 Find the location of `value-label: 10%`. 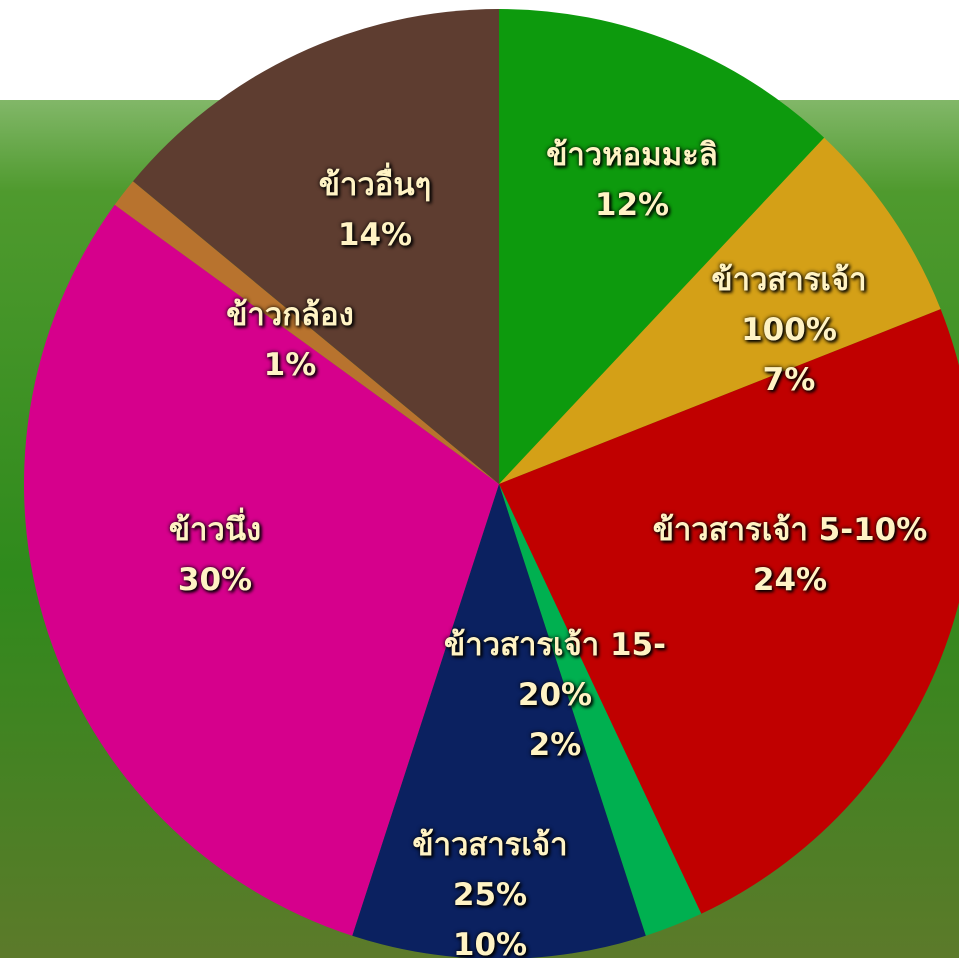

value-label: 10% is located at coordinates (490, 942).